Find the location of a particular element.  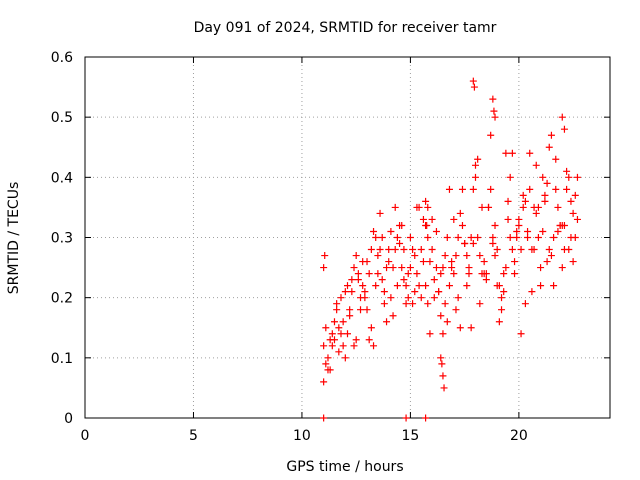

y-tick-label: 0.2 is located at coordinates (62, 299).